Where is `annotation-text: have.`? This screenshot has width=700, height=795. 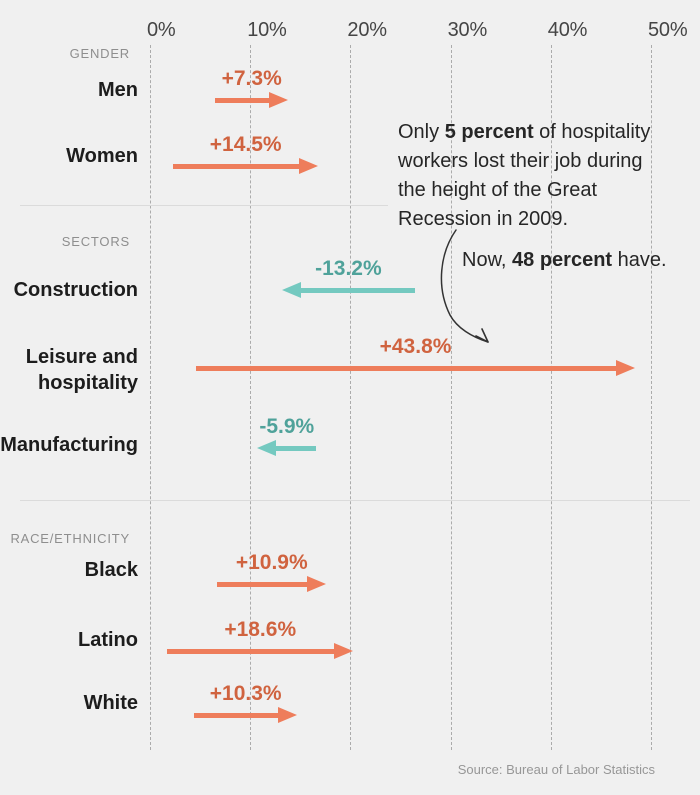
annotation-text: have. is located at coordinates (639, 260).